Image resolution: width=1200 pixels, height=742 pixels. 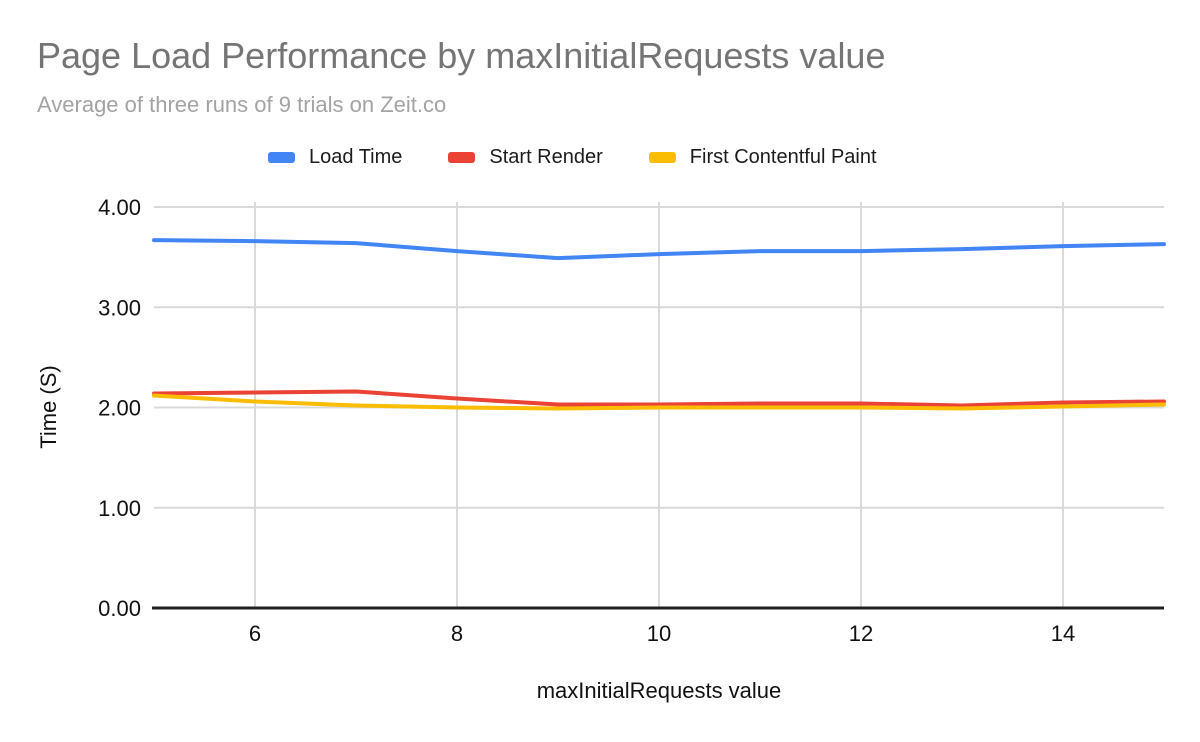 What do you see at coordinates (1063, 633) in the screenshot?
I see `x-tick-label: 14` at bounding box center [1063, 633].